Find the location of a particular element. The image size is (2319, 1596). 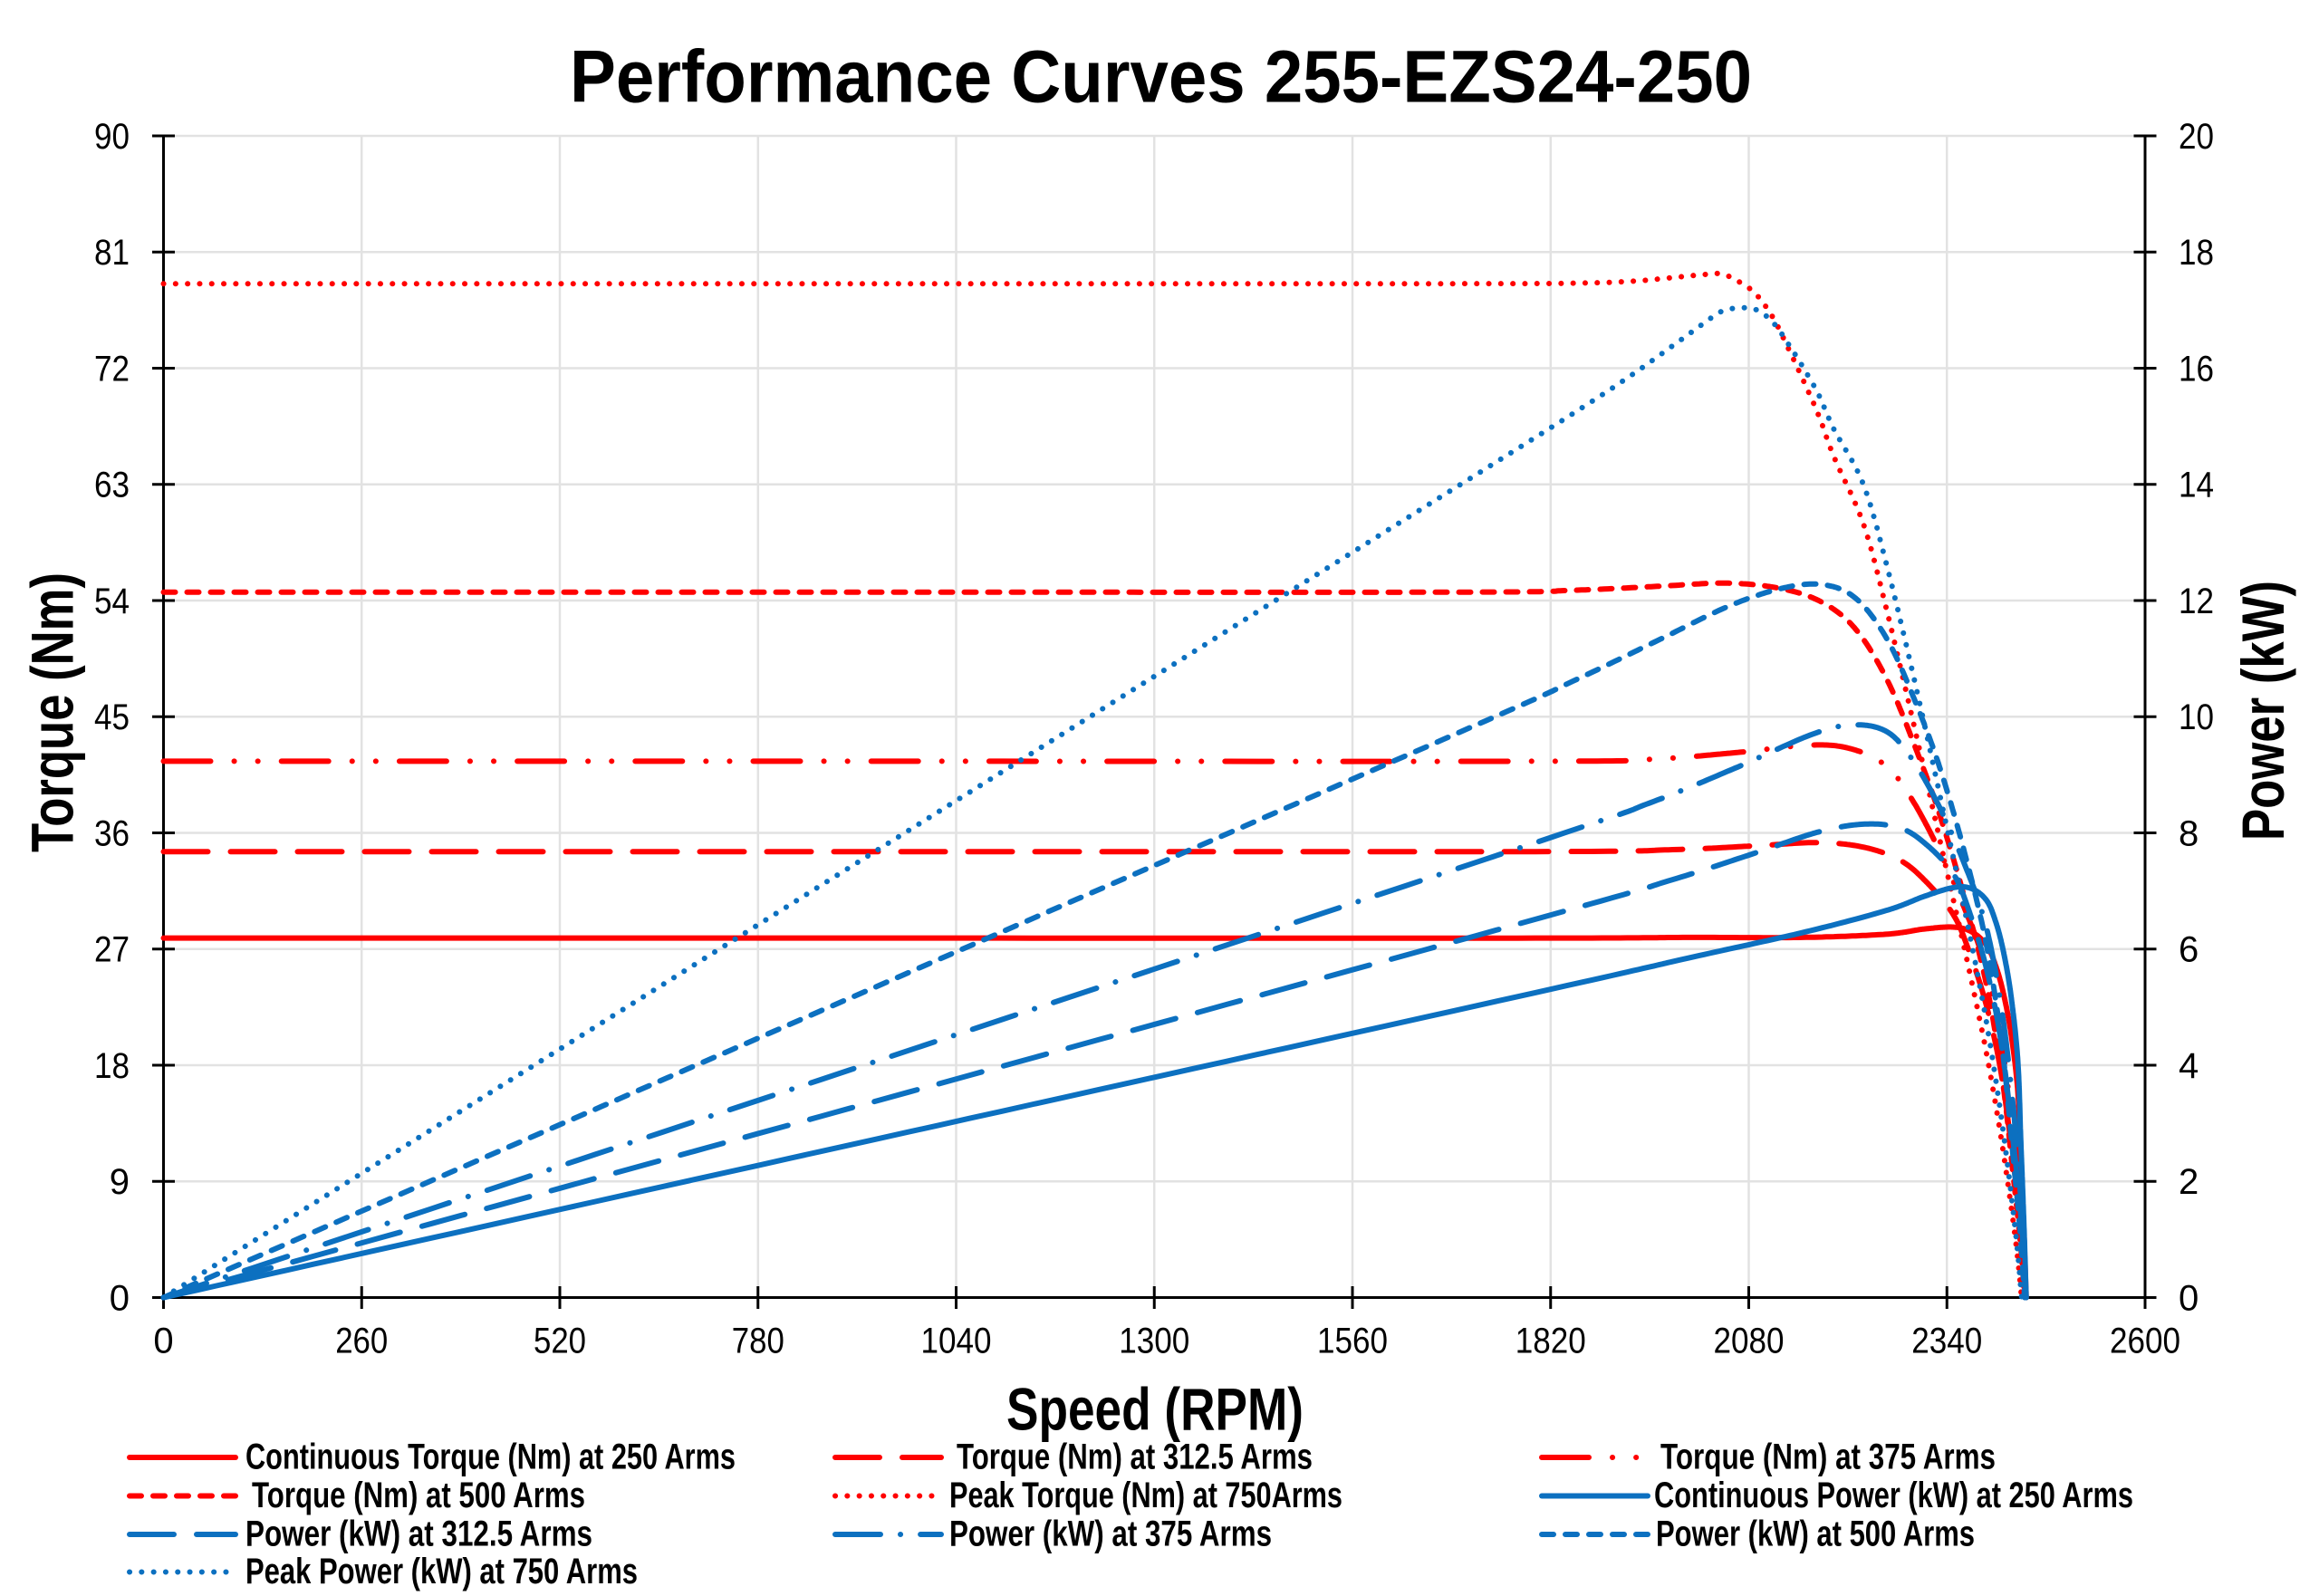

svg-text: 9 is located at coordinates (120, 1182).